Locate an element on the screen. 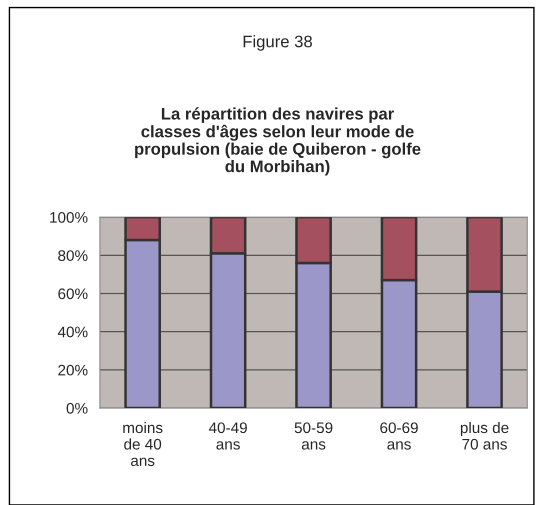  x-tick-label: plus de 70 ans is located at coordinates (484, 436).